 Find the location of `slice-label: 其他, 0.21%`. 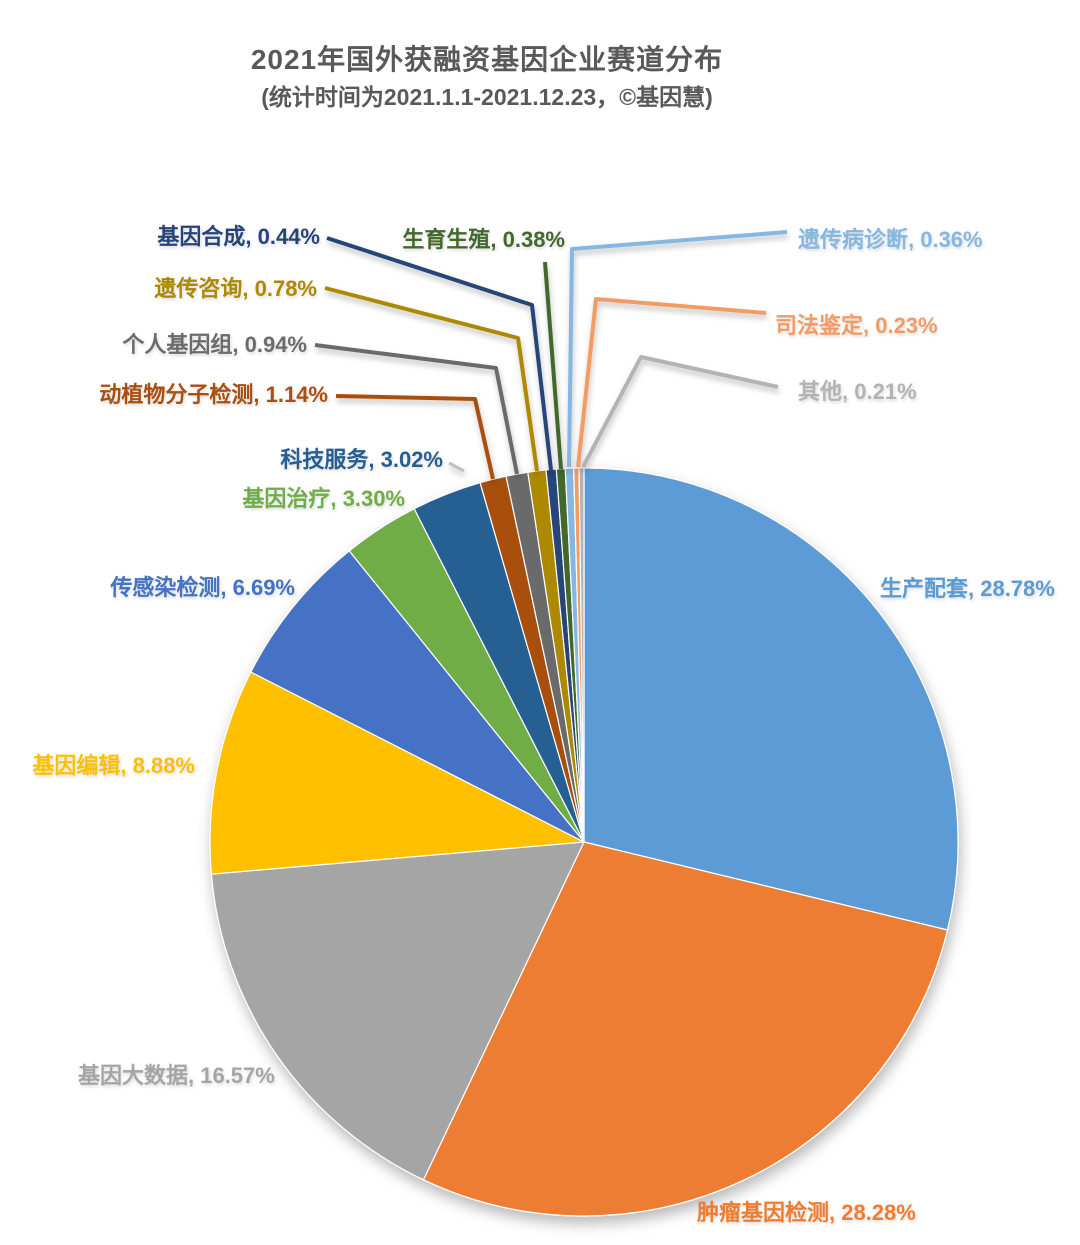

slice-label: 其他, 0.21% is located at coordinates (857, 391).